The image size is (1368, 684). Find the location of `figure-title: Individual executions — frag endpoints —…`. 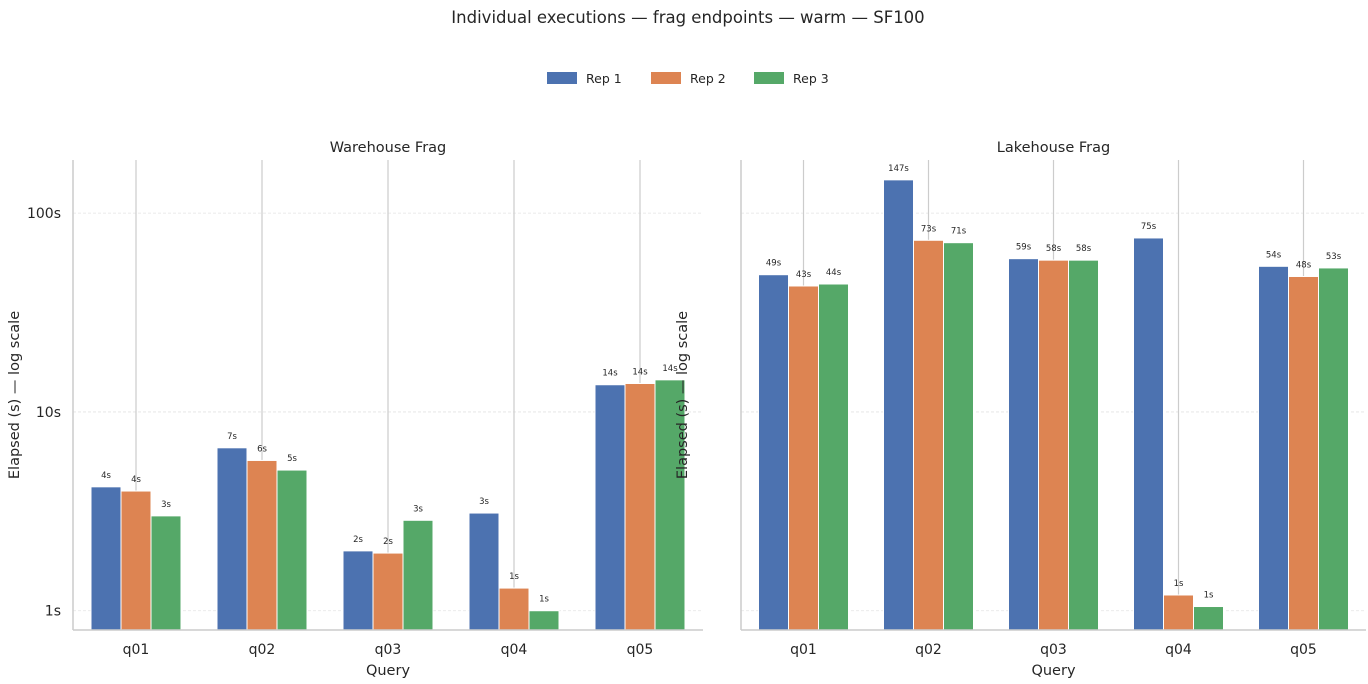

figure-title: Individual executions — frag endpoints —… is located at coordinates (687, 17).